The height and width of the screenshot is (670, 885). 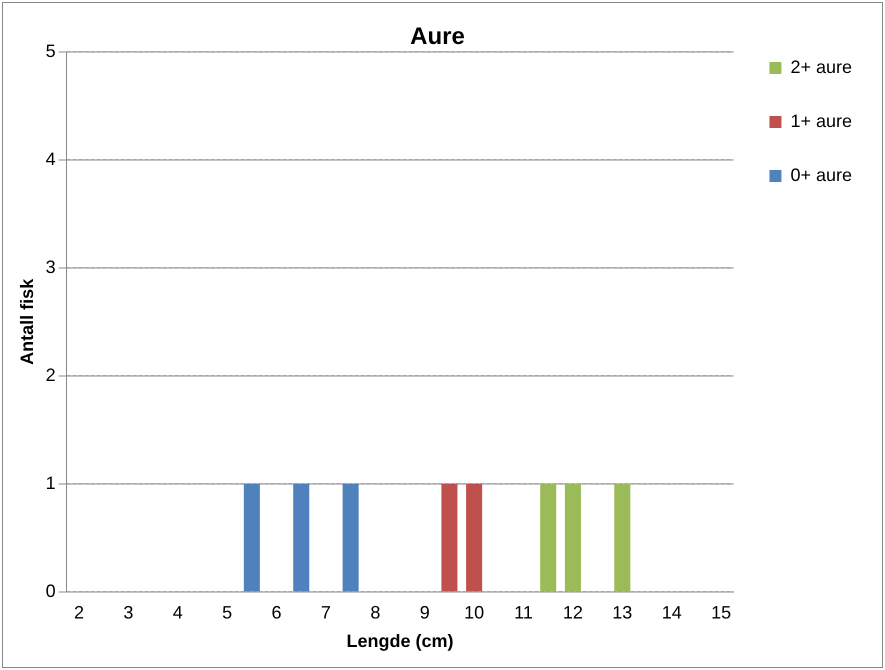 What do you see at coordinates (400, 641) in the screenshot?
I see `x-axis-title: Lengde (cm)` at bounding box center [400, 641].